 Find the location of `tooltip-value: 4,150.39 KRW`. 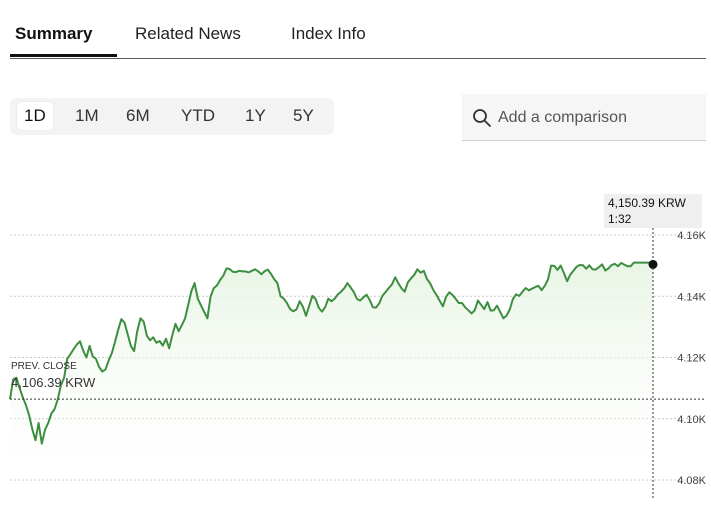

tooltip-value: 4,150.39 KRW is located at coordinates (647, 203).